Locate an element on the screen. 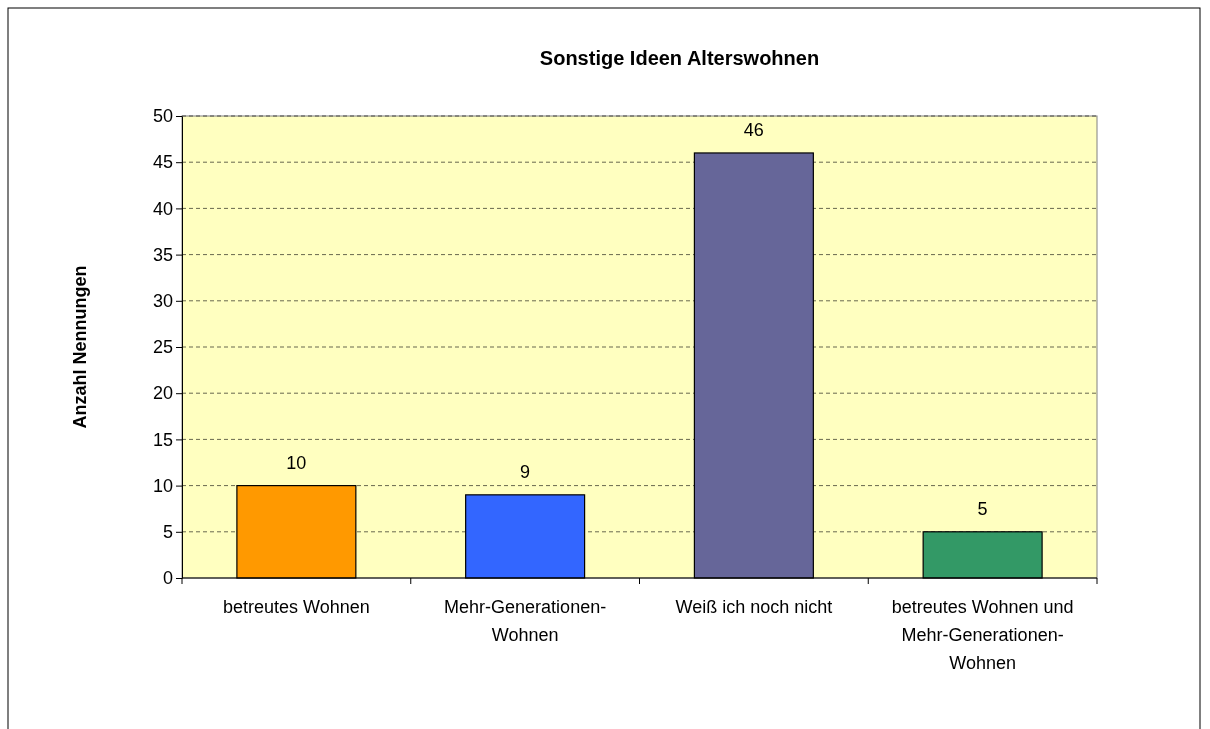 This screenshot has width=1210, height=729. x-tick-label: Weiß ich noch nicht is located at coordinates (754, 607).